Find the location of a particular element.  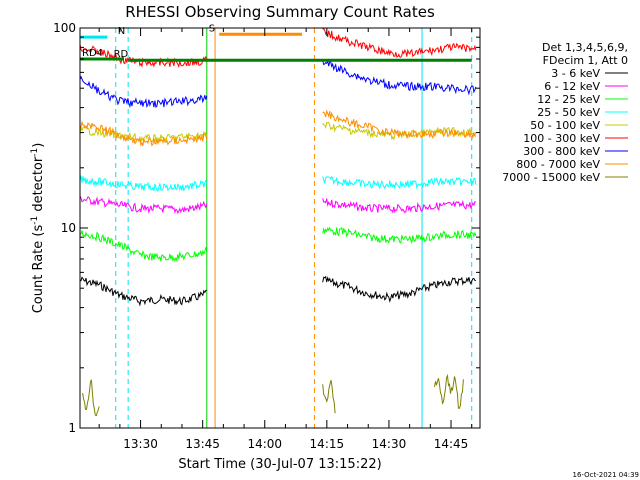

legend-label: 7000 - 15000 keV is located at coordinates (551, 177).